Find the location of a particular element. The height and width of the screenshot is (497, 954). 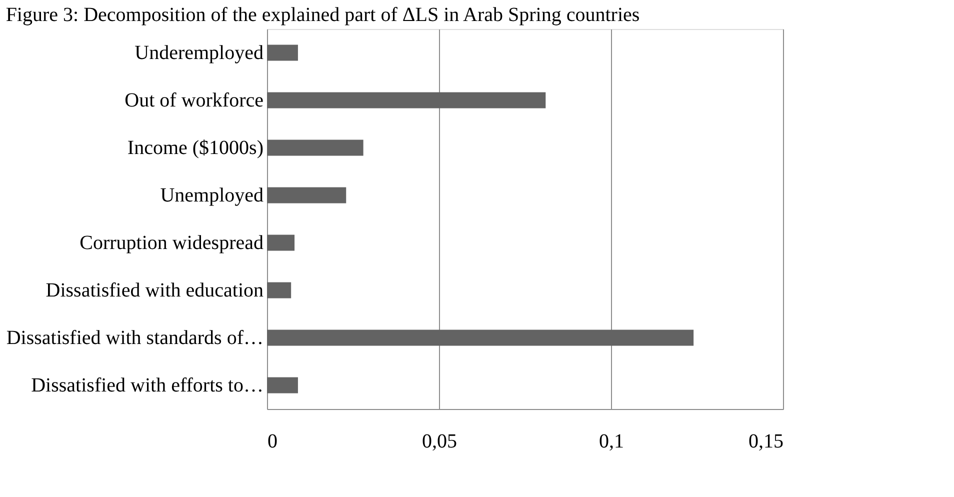

chart-title: Figure 3: Decomposition of the explained part of ΔLS in Arab Spring countries is located at coordinates (323, 15).